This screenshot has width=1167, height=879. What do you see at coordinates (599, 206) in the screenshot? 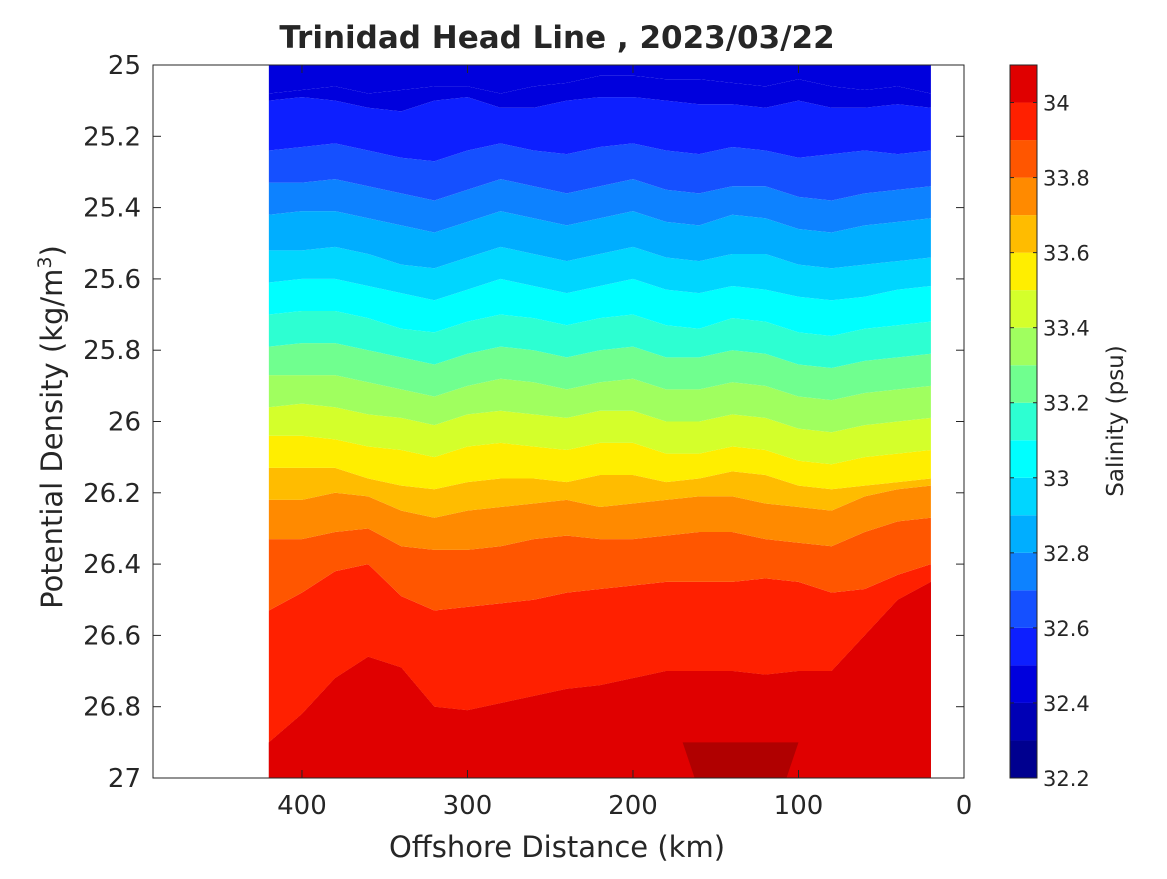
I see `contour-band-32.7` at bounding box center [599, 206].